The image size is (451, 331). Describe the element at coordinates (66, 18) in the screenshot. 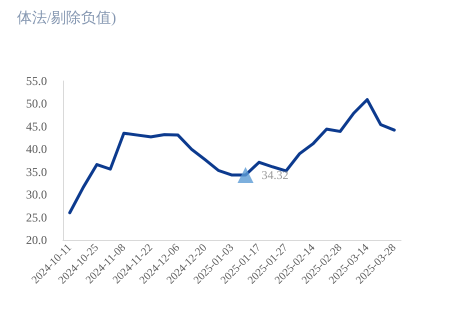

I see `chart-title: 体法/剔除负值)` at that location.